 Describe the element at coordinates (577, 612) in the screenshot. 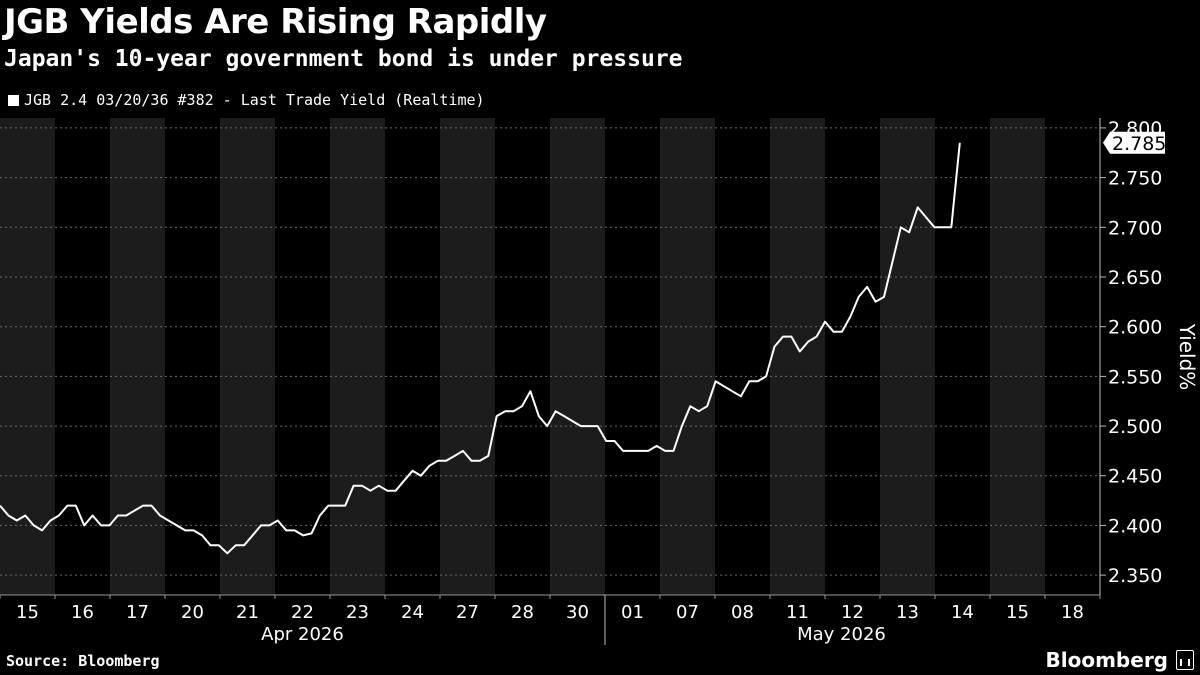

I see `x-tick-label: 30` at that location.